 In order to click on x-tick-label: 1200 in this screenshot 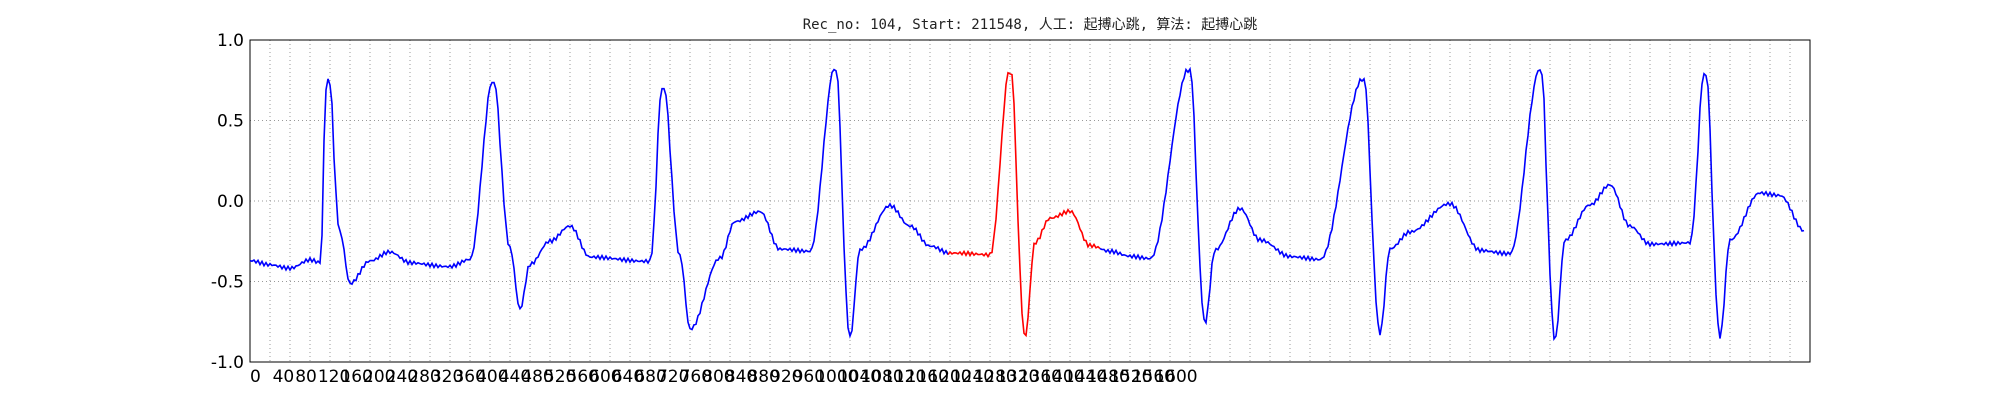, I will do `click(949, 377)`.